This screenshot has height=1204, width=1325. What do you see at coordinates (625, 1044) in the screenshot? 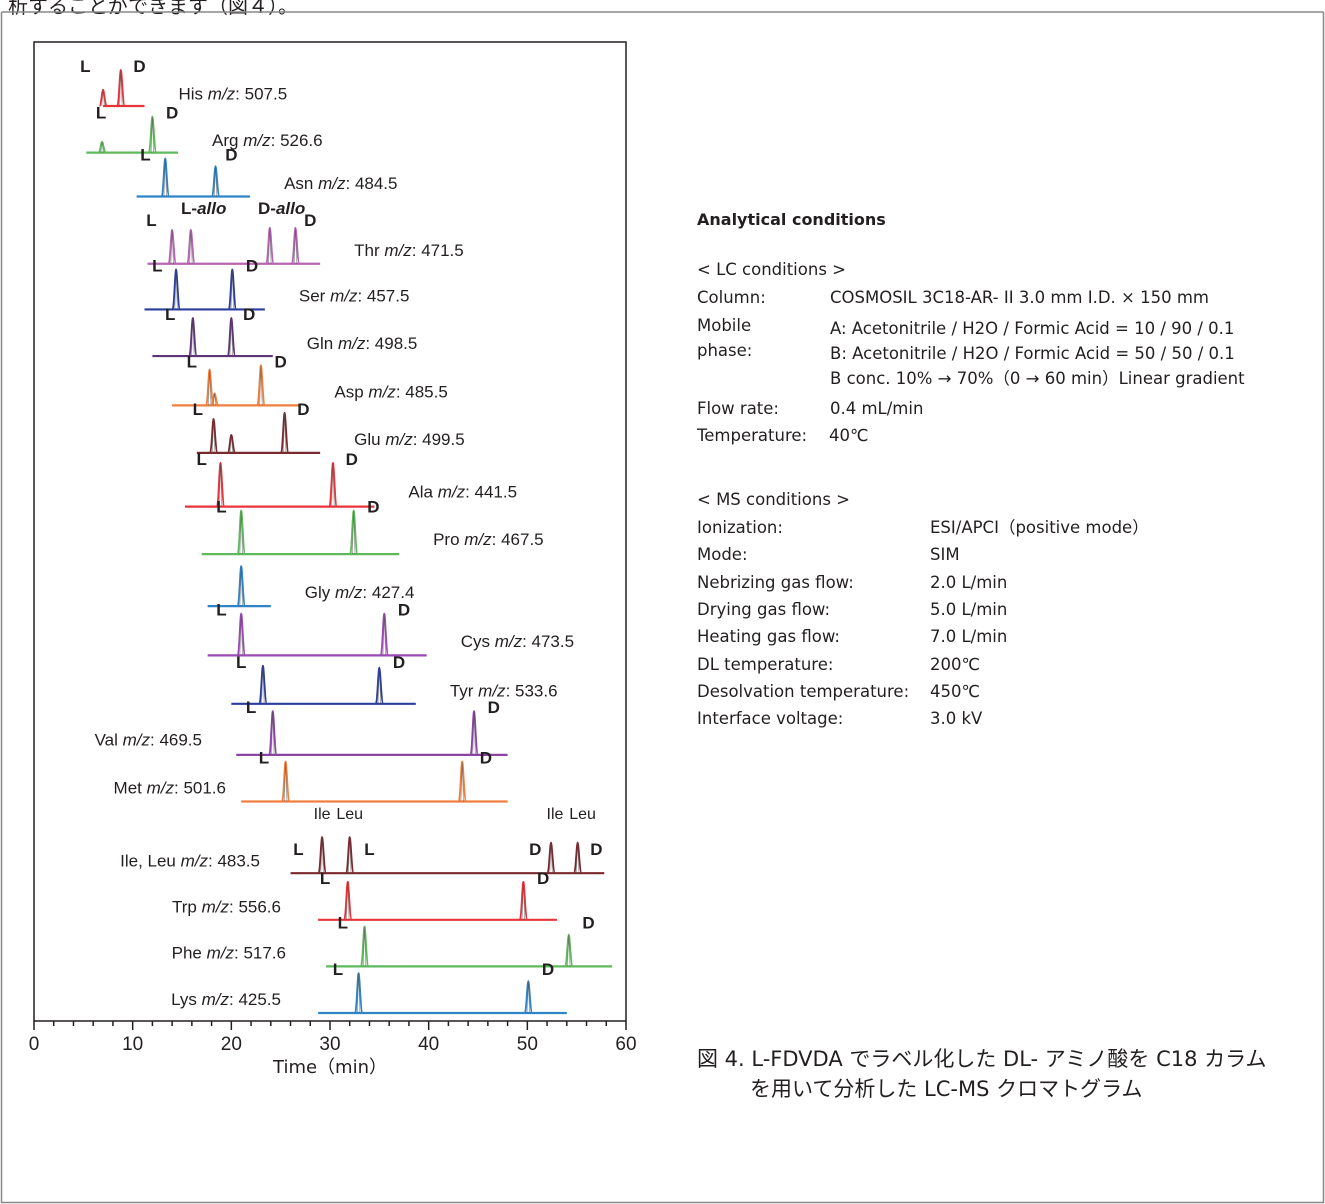
I see `x-tick-label: 60` at bounding box center [625, 1044].